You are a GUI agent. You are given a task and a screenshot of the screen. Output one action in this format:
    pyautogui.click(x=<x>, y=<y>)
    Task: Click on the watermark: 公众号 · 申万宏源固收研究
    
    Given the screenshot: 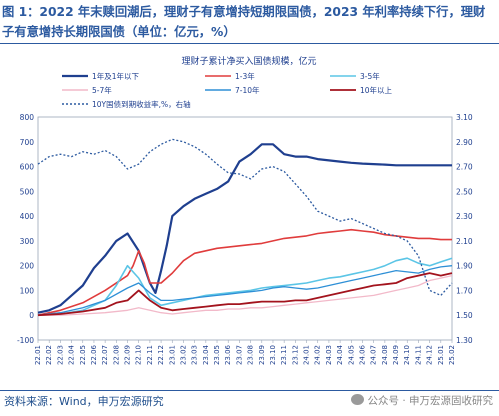 What is the action you would take?
    pyautogui.click(x=422, y=400)
    